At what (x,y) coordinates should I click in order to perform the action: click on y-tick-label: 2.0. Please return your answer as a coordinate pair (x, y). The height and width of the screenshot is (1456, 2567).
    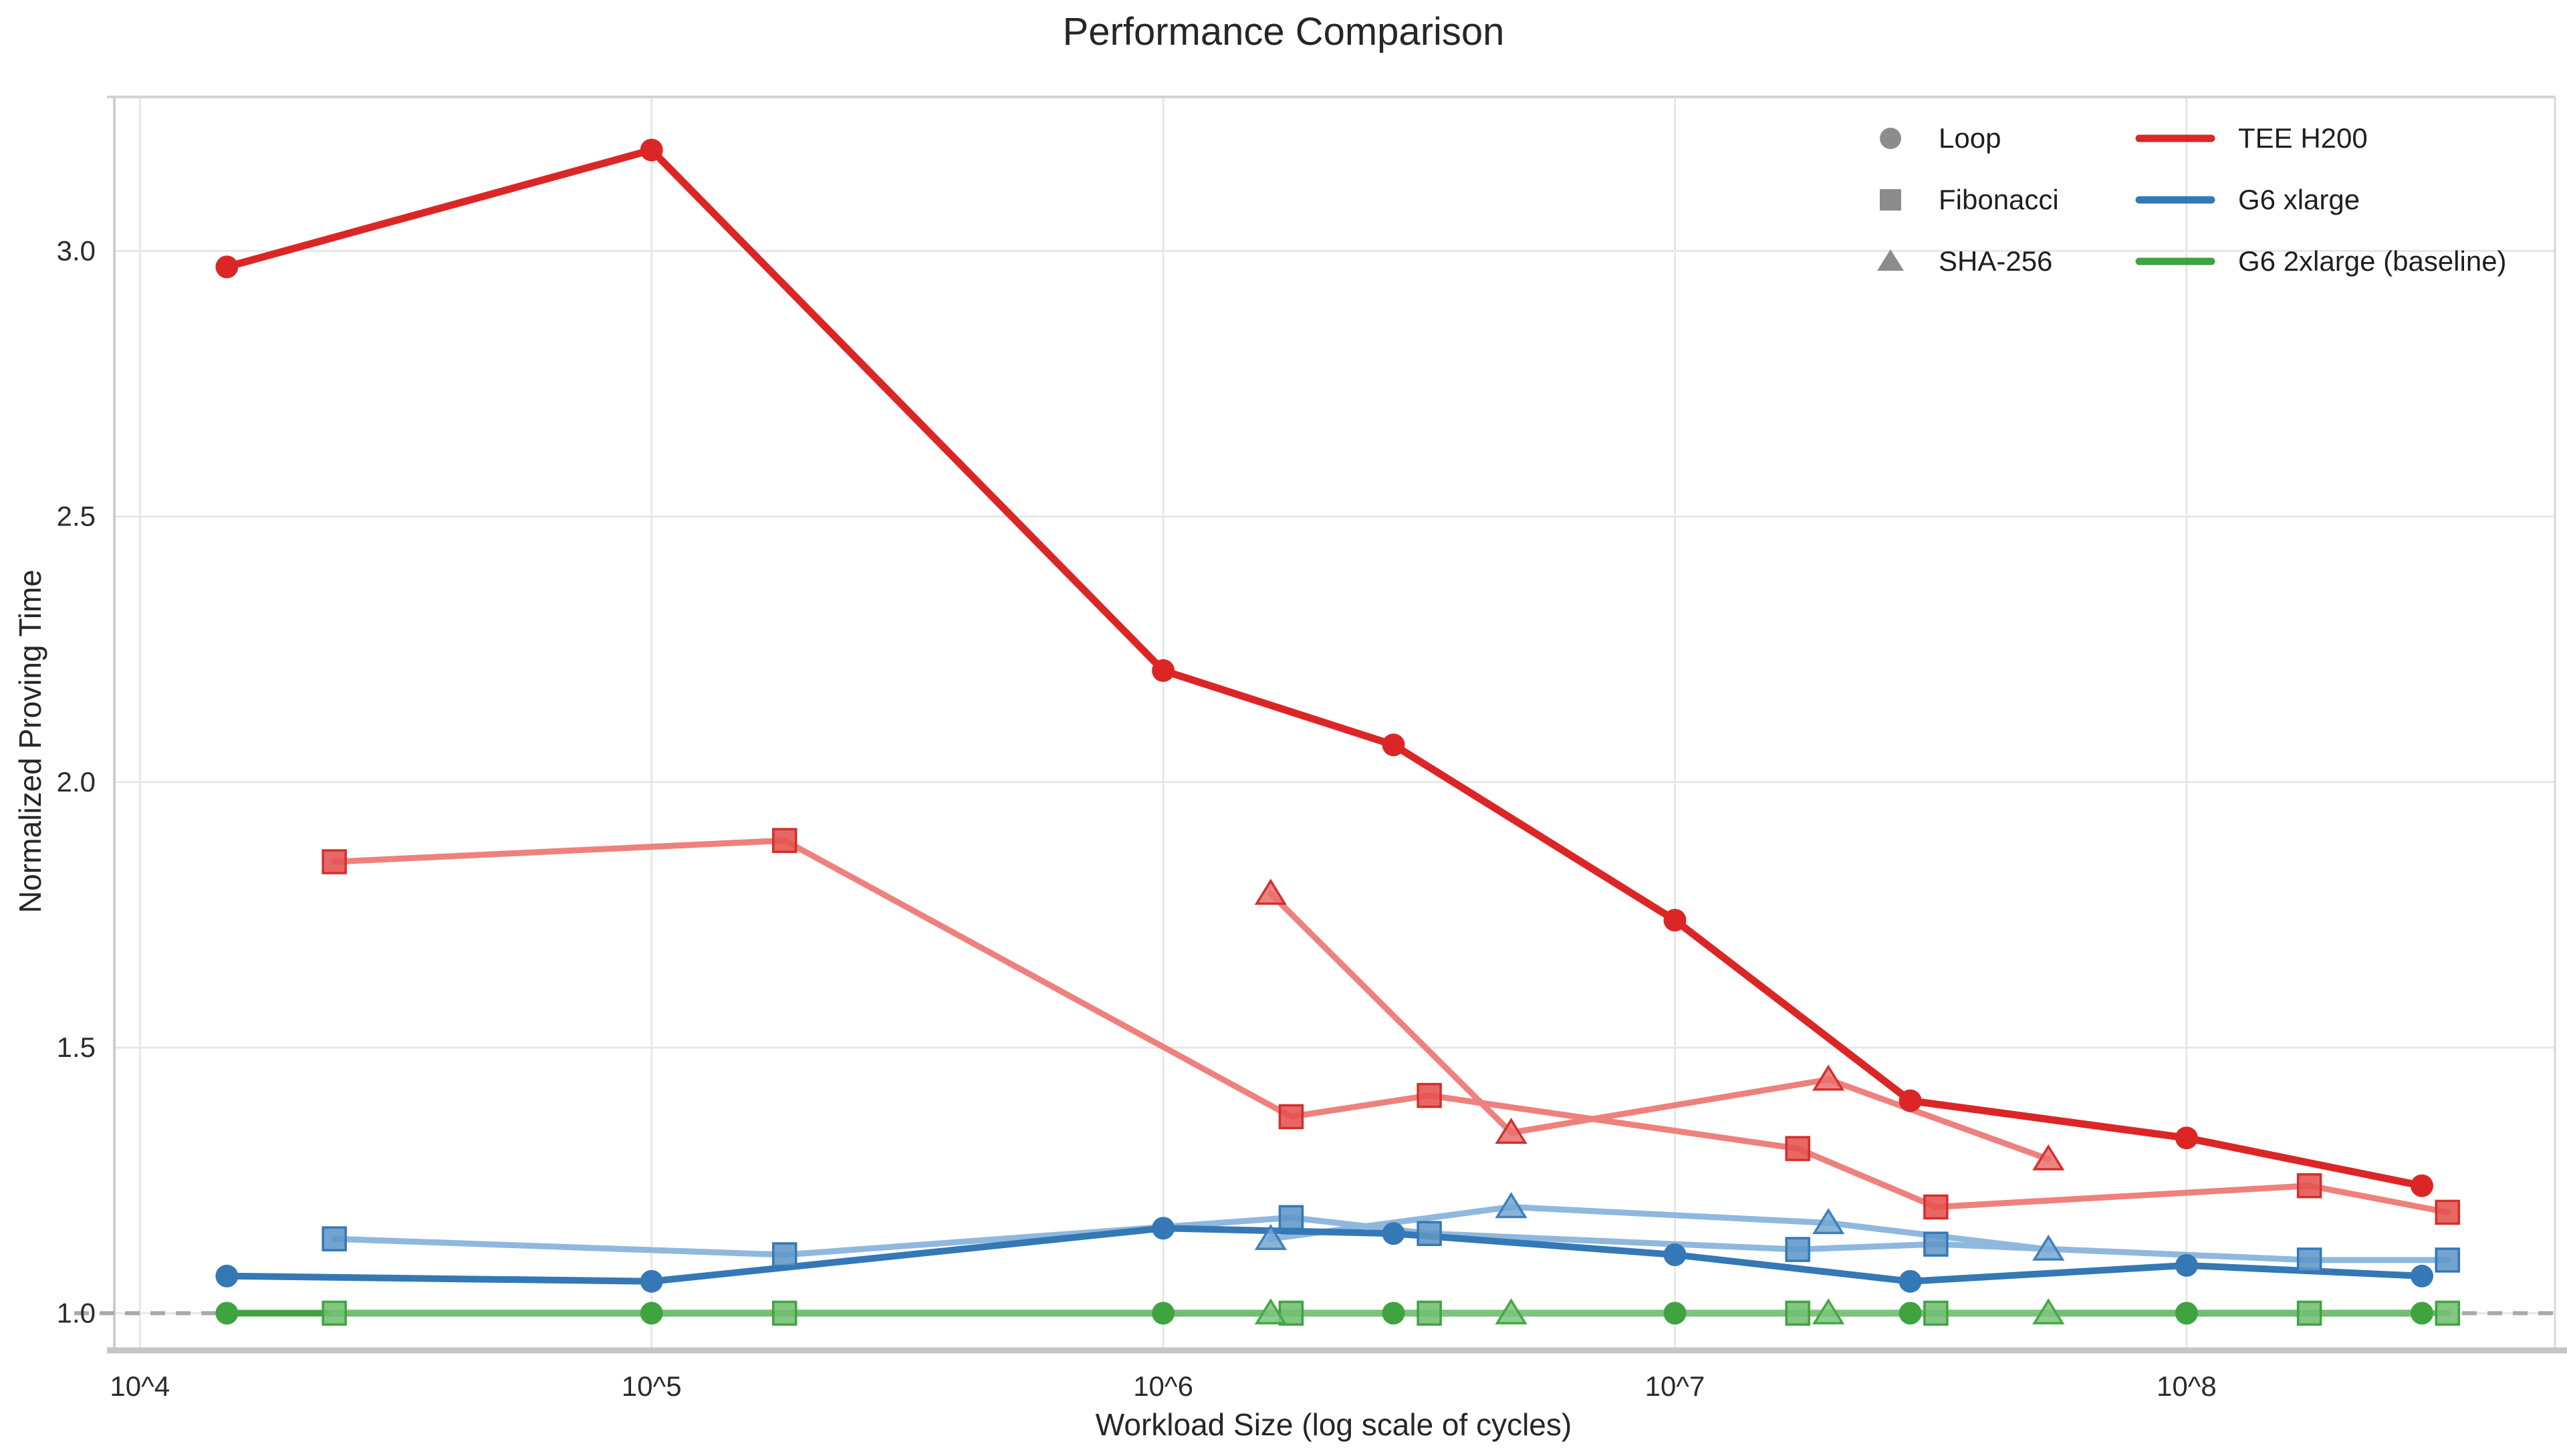
    Looking at the image, I should click on (76, 782).